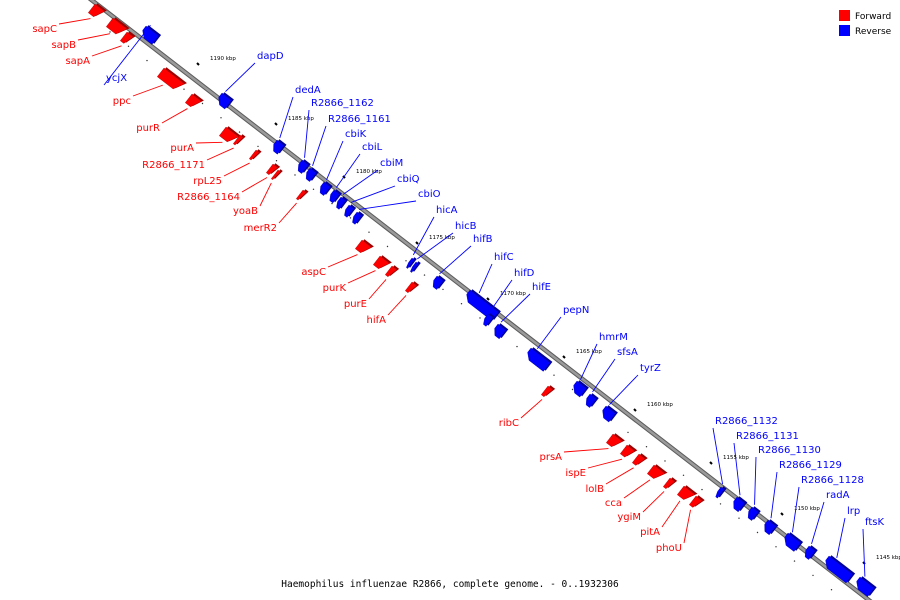 Image resolution: width=900 pixels, height=600 pixels. What do you see at coordinates (840, 569) in the screenshot?
I see `gene-lrp` at bounding box center [840, 569].